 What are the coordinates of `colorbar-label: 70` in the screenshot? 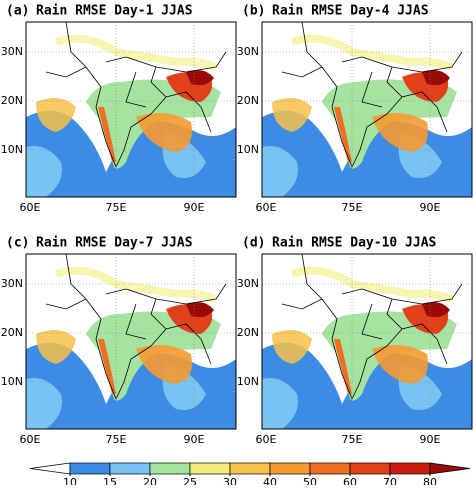 It's located at (390, 480).